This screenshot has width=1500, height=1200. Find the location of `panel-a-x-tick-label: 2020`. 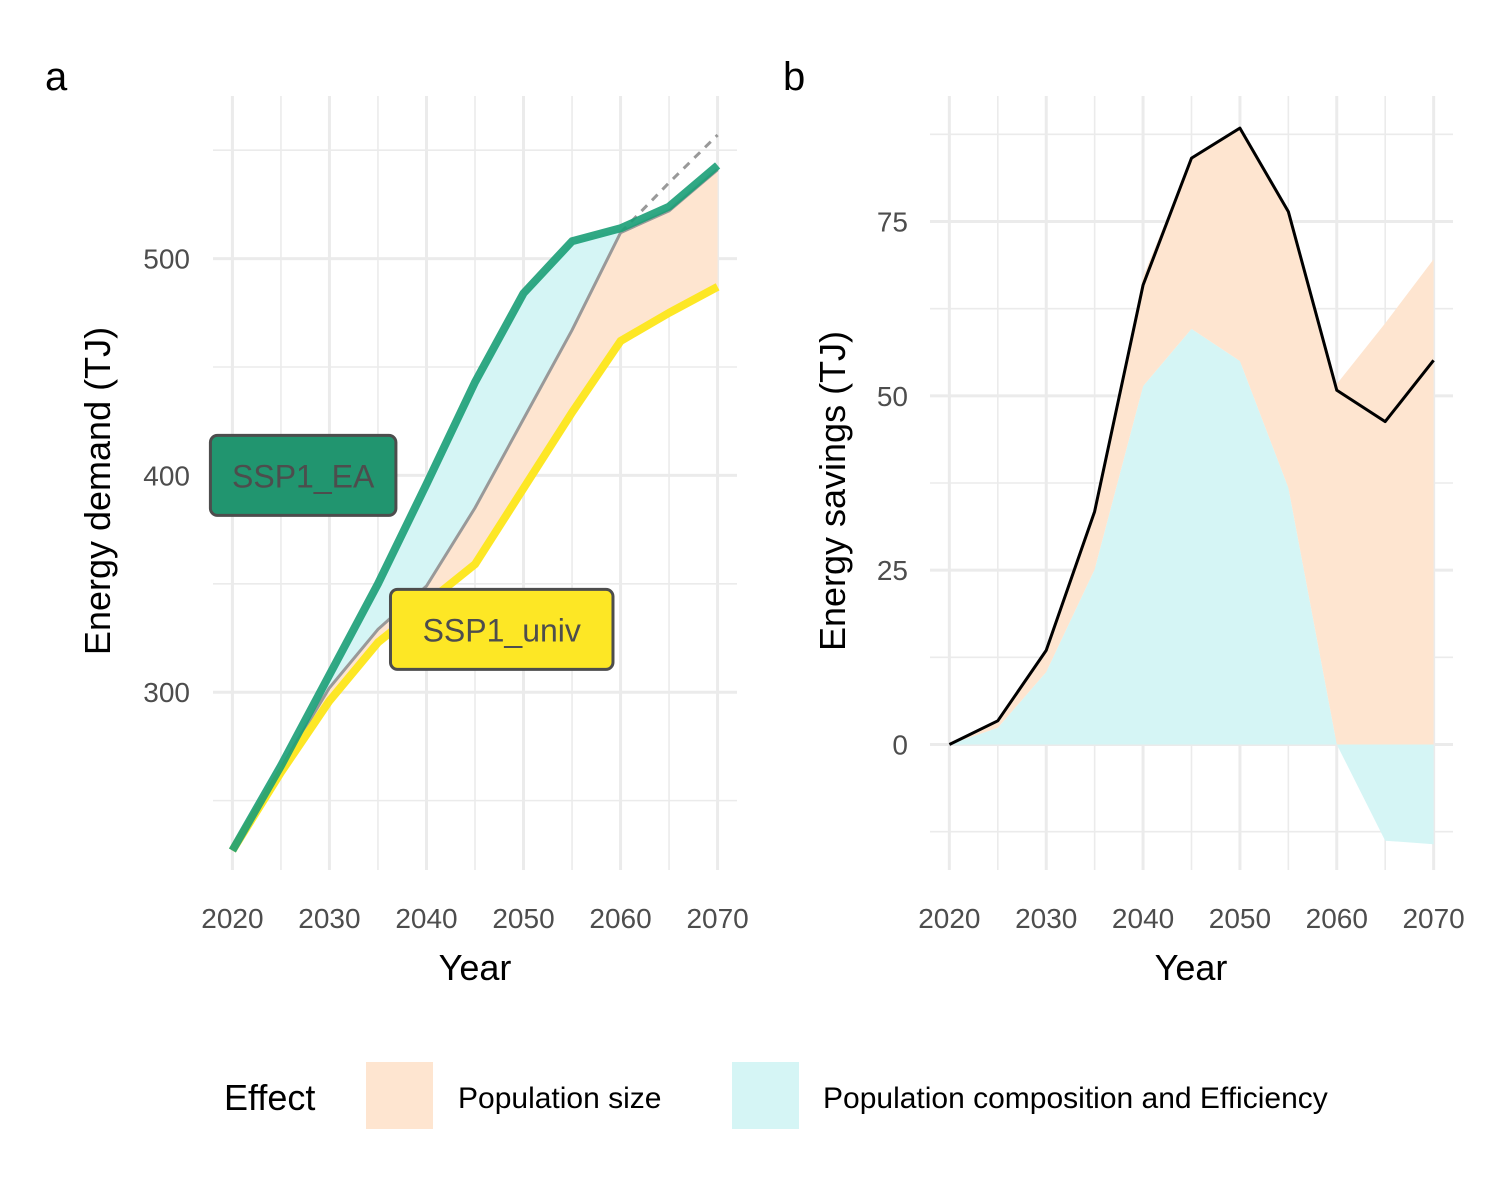

panel-a-x-tick-label: 2020 is located at coordinates (232, 918).